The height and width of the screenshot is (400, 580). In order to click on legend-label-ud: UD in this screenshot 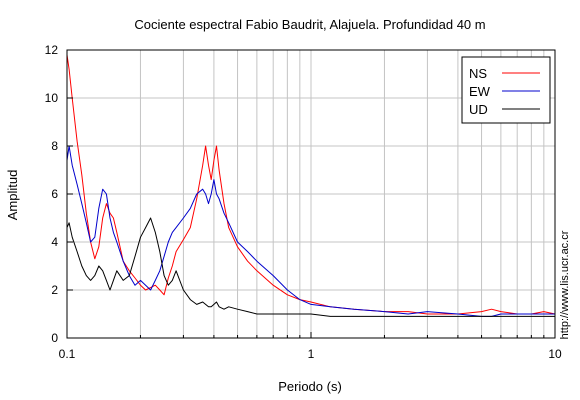, I will do `click(478, 109)`.